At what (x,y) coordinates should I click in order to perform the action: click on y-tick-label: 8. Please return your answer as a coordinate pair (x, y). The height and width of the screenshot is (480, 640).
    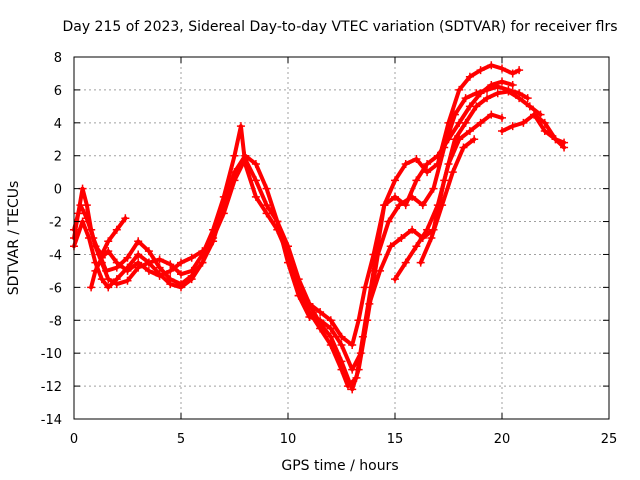
    Looking at the image, I should click on (58, 58).